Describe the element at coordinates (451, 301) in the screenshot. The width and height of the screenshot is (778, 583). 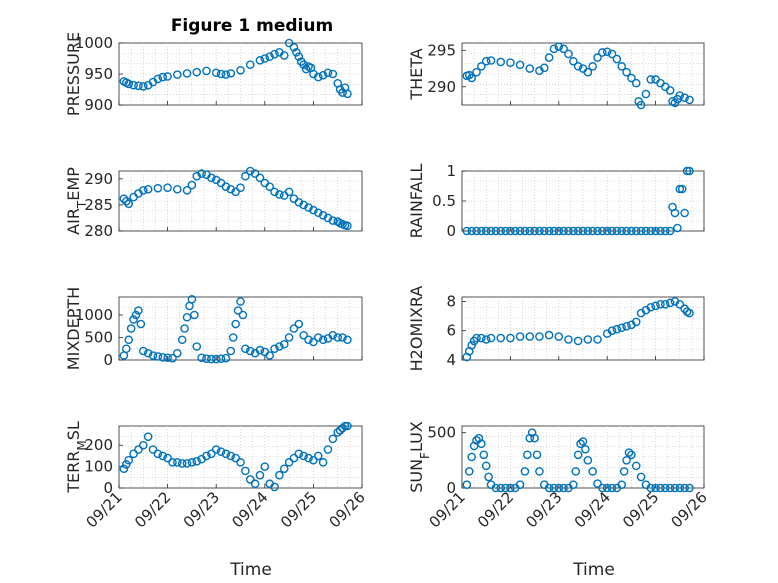
I see `y-tick-label: 8` at that location.